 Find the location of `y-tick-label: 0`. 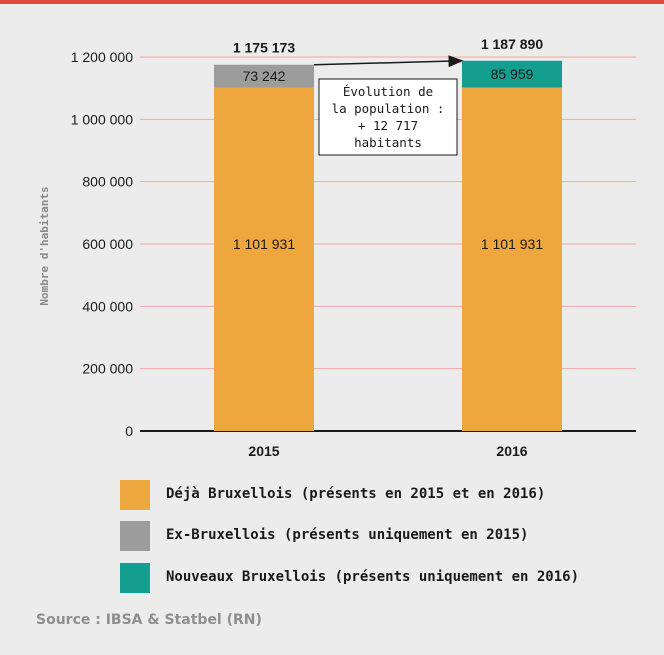

y-tick-label: 0 is located at coordinates (129, 431).